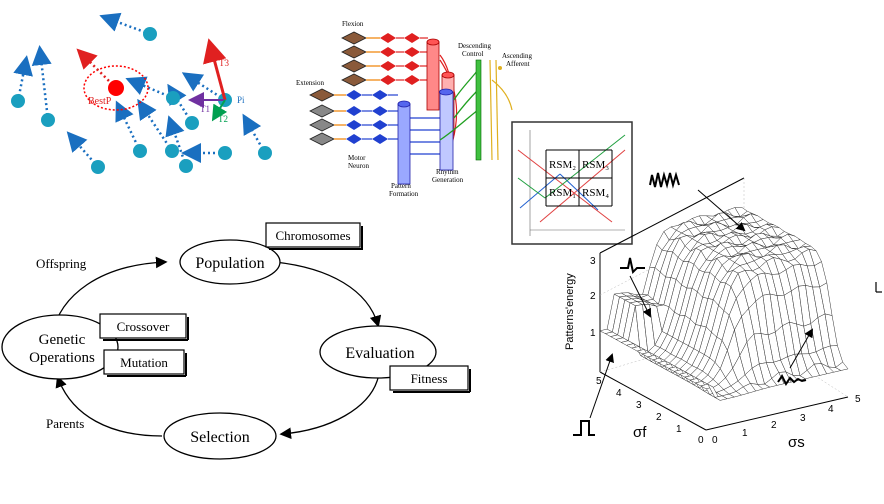 This screenshot has width=884, height=504. What do you see at coordinates (745, 433) in the screenshot?
I see `sigma-s-tick: 1` at bounding box center [745, 433].